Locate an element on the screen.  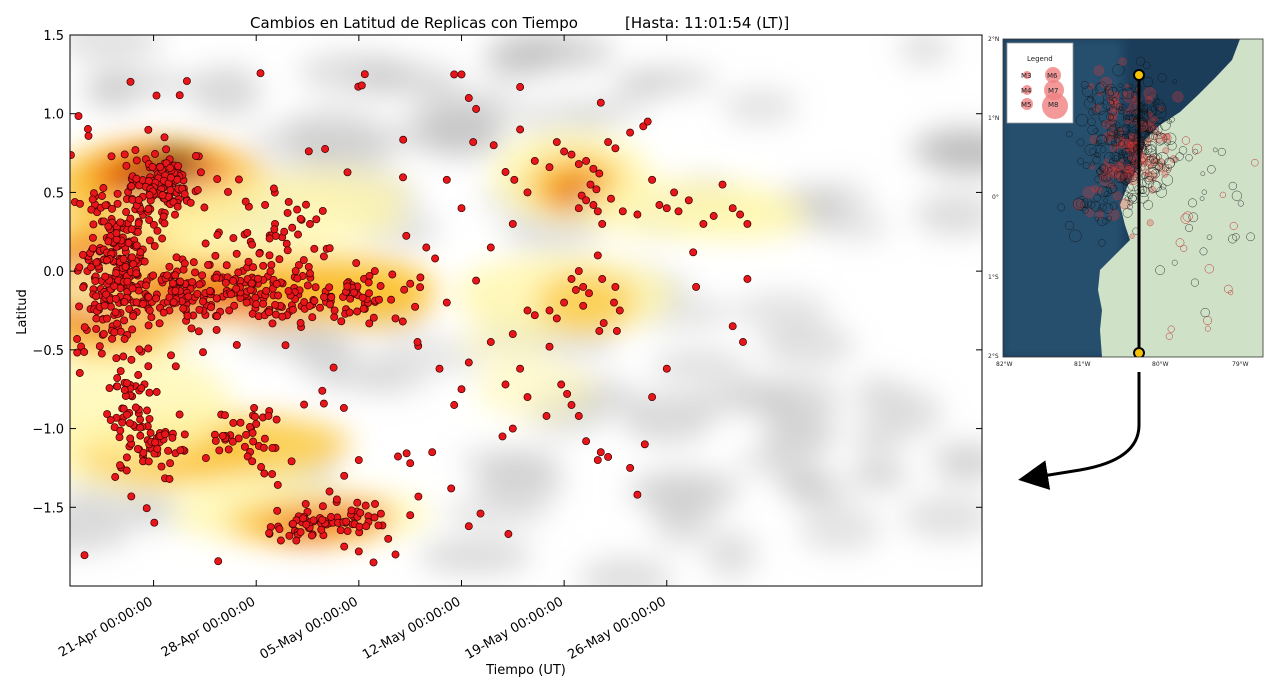
map-frame is located at coordinates (1133, 198).